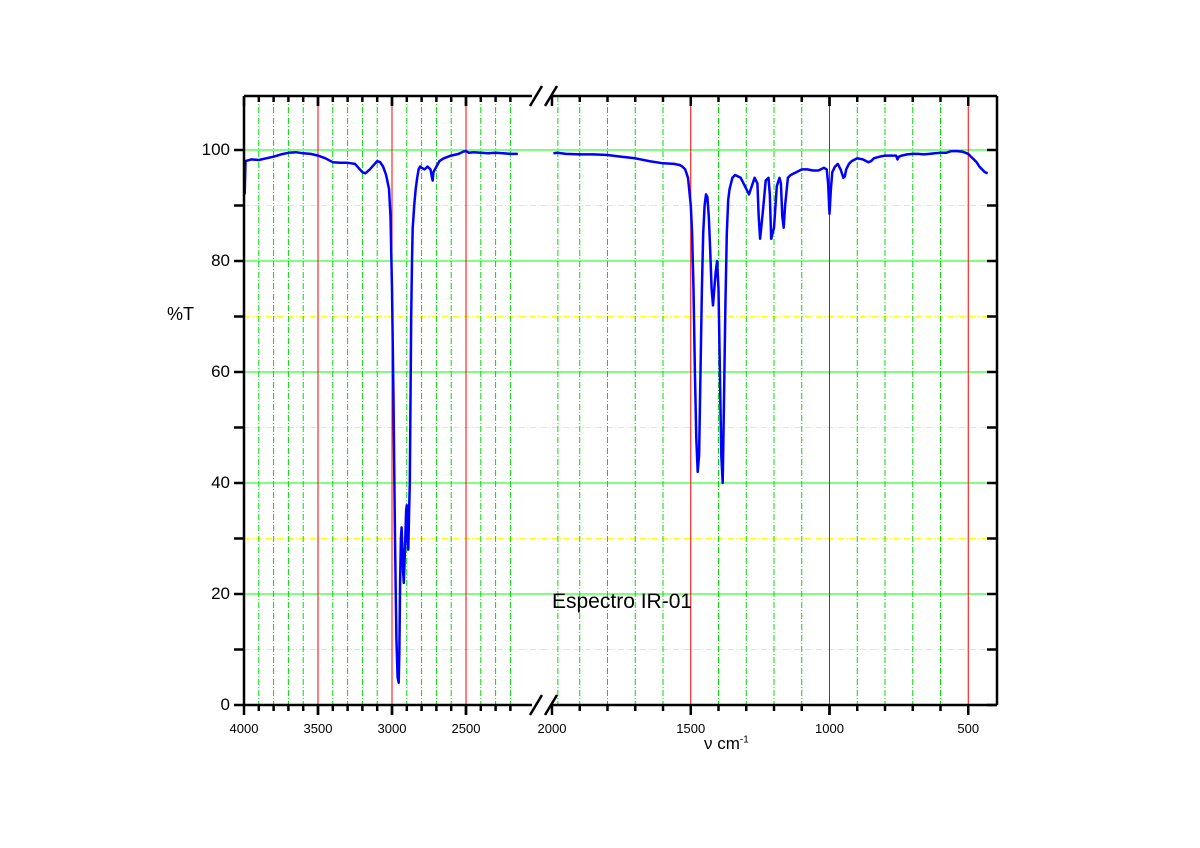 This screenshot has height=848, width=1200. What do you see at coordinates (225, 704) in the screenshot?
I see `y-tick-label: 0` at bounding box center [225, 704].